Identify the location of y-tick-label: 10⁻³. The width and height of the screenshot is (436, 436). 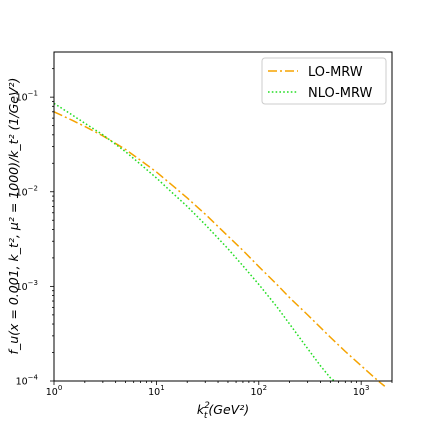
(27, 286).